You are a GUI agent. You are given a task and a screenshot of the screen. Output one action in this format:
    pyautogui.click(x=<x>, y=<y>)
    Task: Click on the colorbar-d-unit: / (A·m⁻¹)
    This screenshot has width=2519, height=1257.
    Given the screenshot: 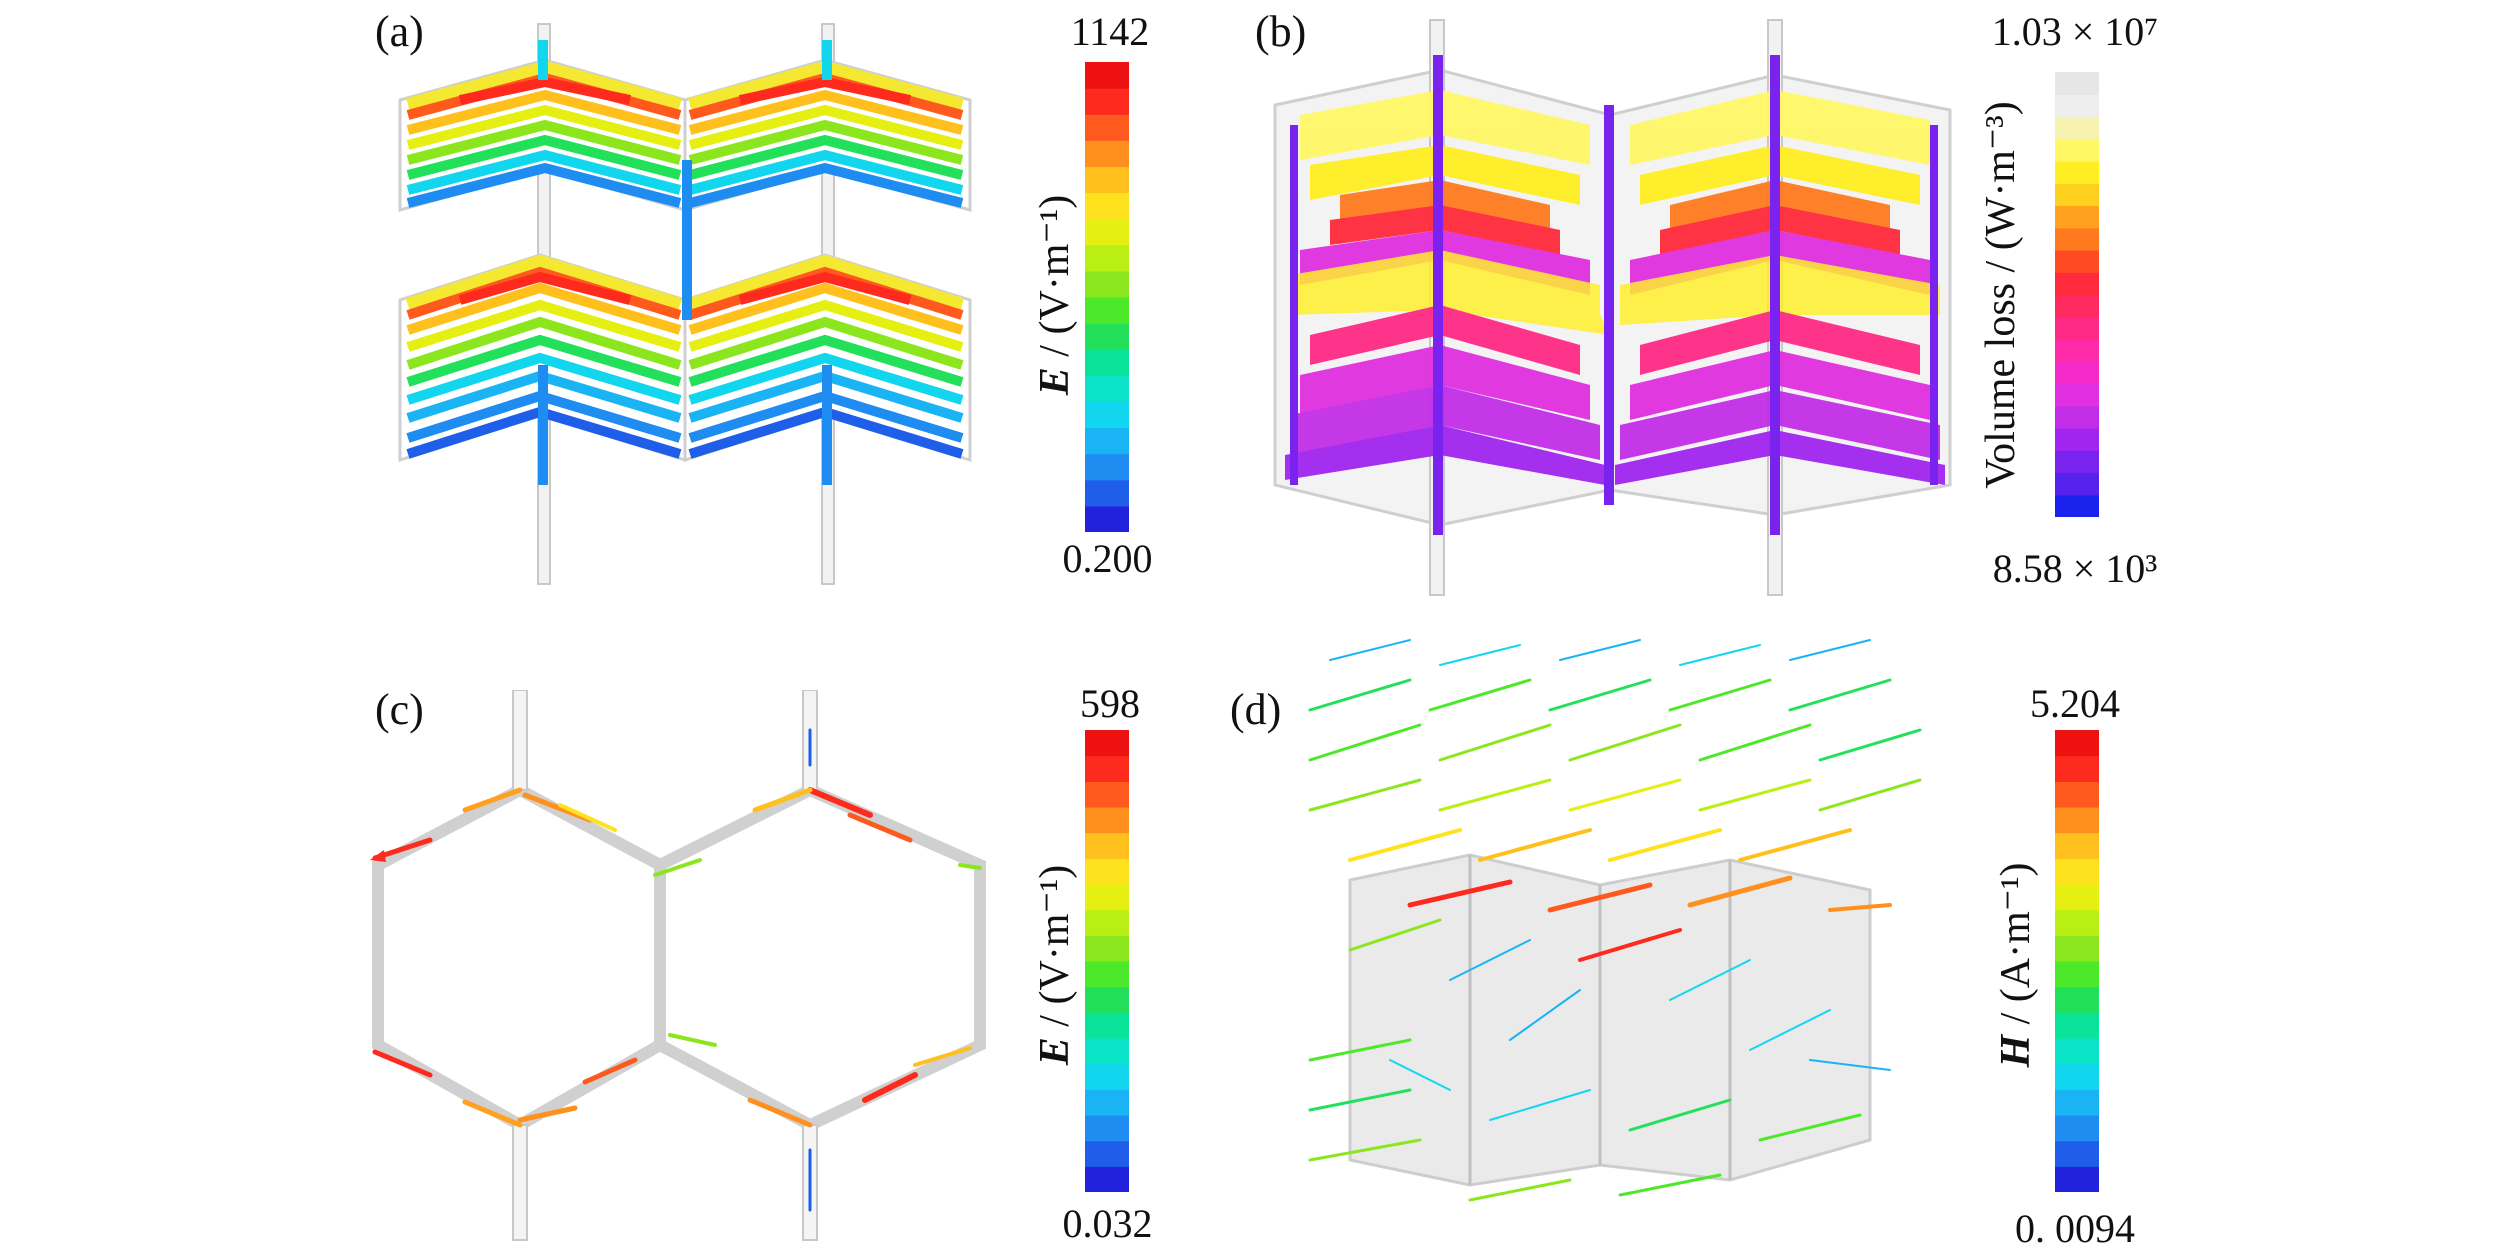 What is the action you would take?
    pyautogui.click(x=2016, y=948)
    